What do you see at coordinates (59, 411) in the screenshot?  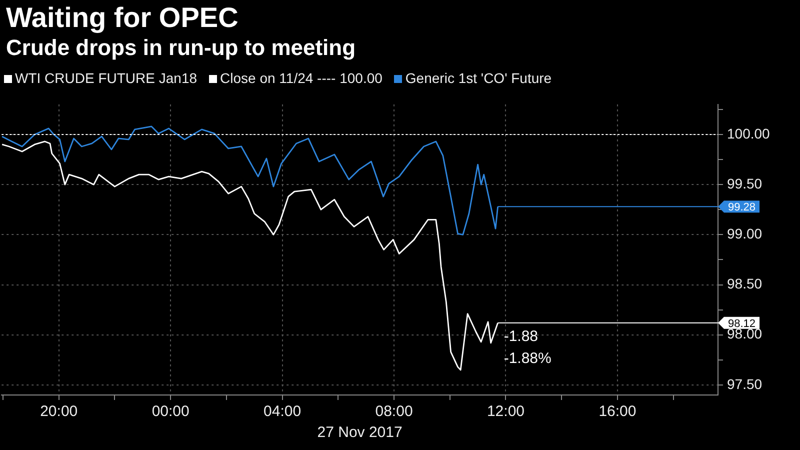 I see `x-tick-label: 20:00` at bounding box center [59, 411].